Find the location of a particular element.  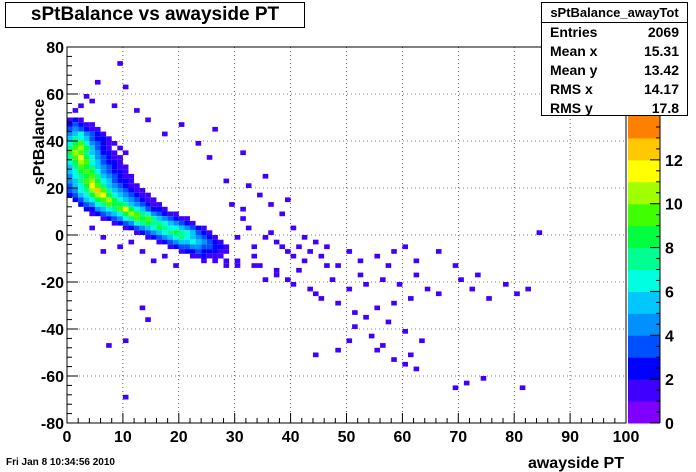

stats-label: Mean y is located at coordinates (574, 70).